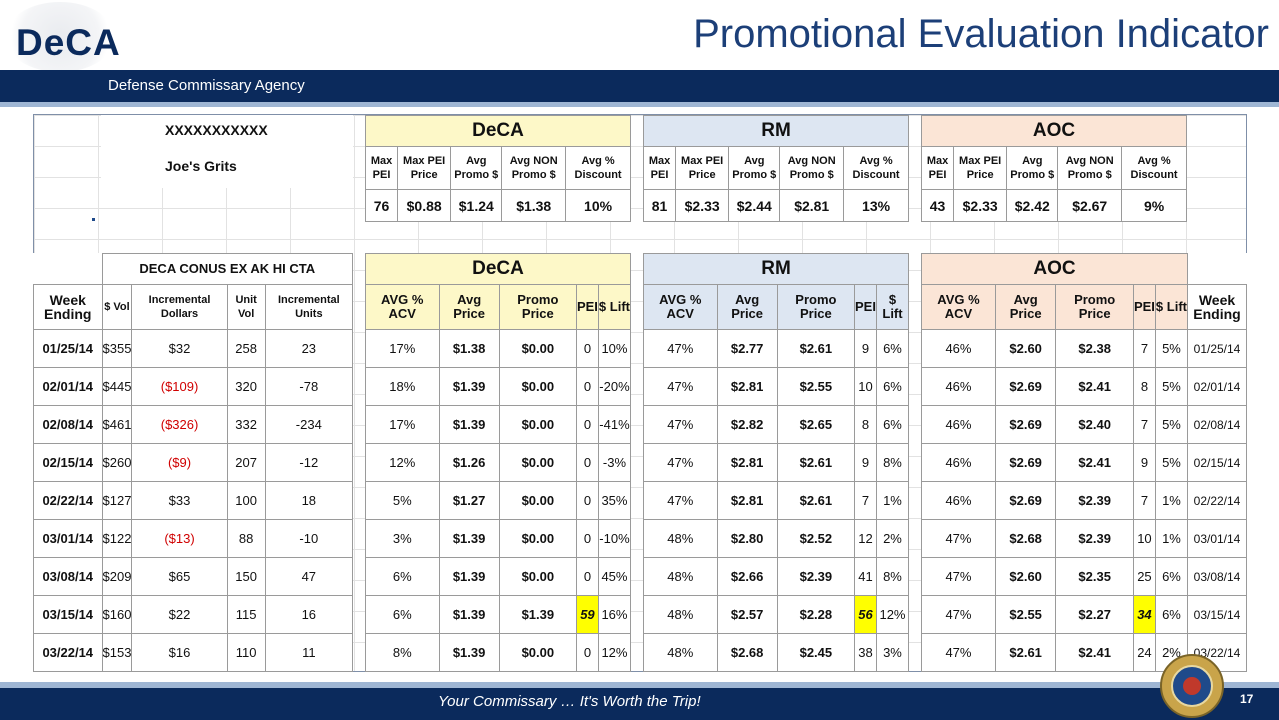 This screenshot has width=1279, height=720. I want to click on left-column-header: Incremental Units, so click(309, 306).